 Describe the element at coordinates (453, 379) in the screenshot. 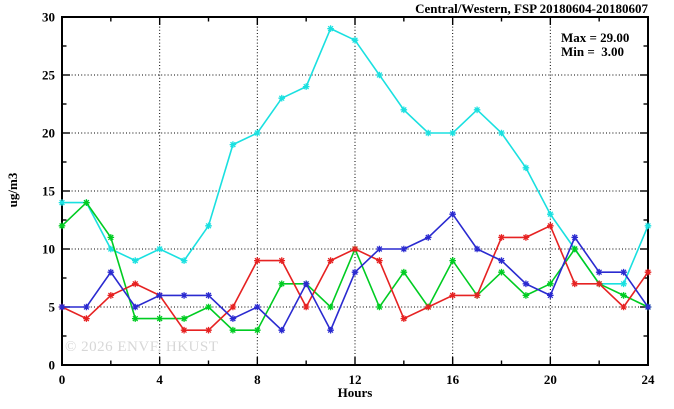

I see `x-tick-label: 16` at that location.